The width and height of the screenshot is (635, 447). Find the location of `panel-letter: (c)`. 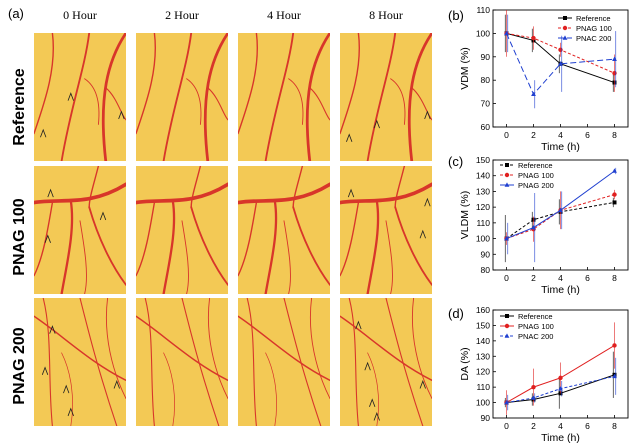

panel-letter: (c) is located at coordinates (455, 161).